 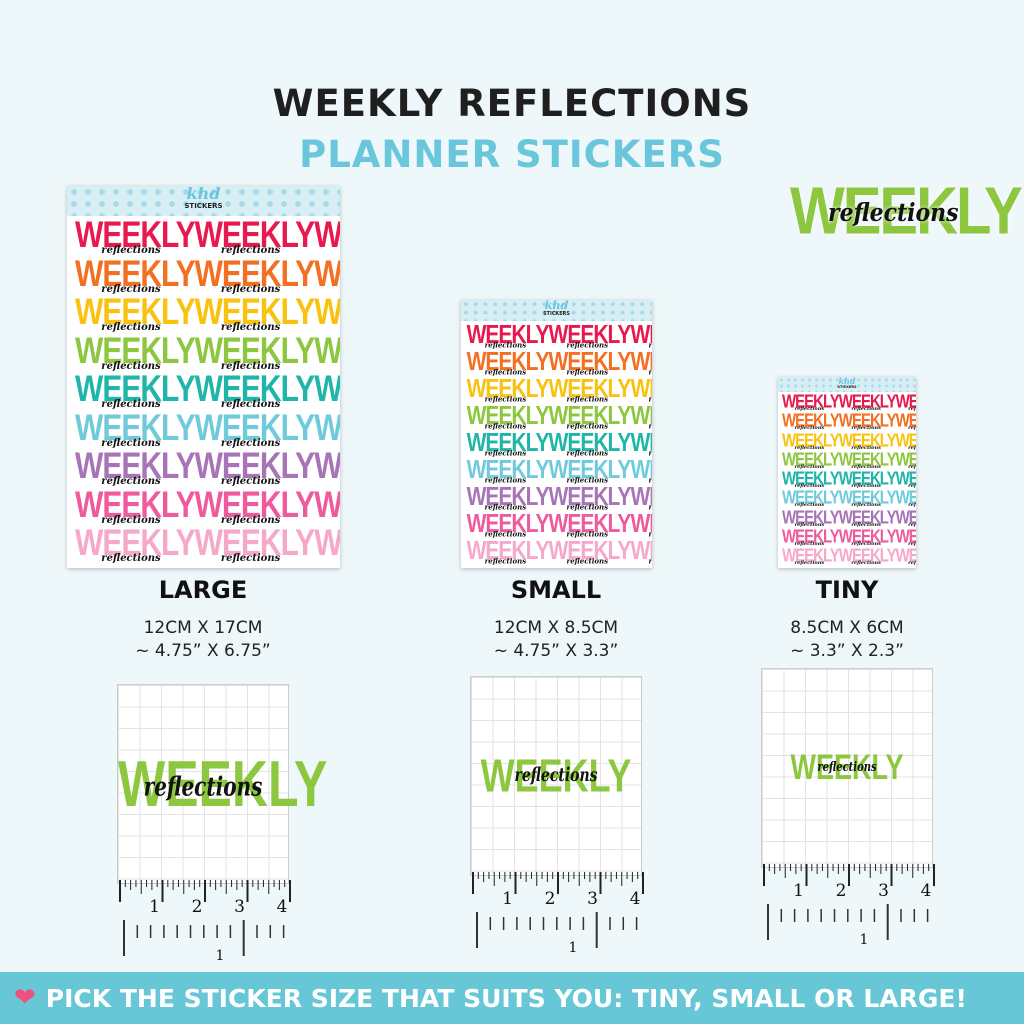 What do you see at coordinates (203, 590) in the screenshot?
I see `size-label-large: LARGE` at bounding box center [203, 590].